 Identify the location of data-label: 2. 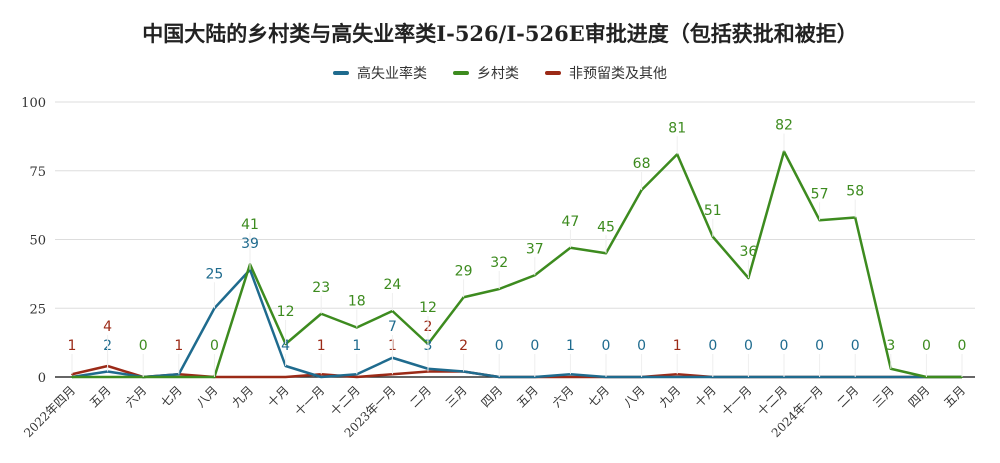
(463, 346).